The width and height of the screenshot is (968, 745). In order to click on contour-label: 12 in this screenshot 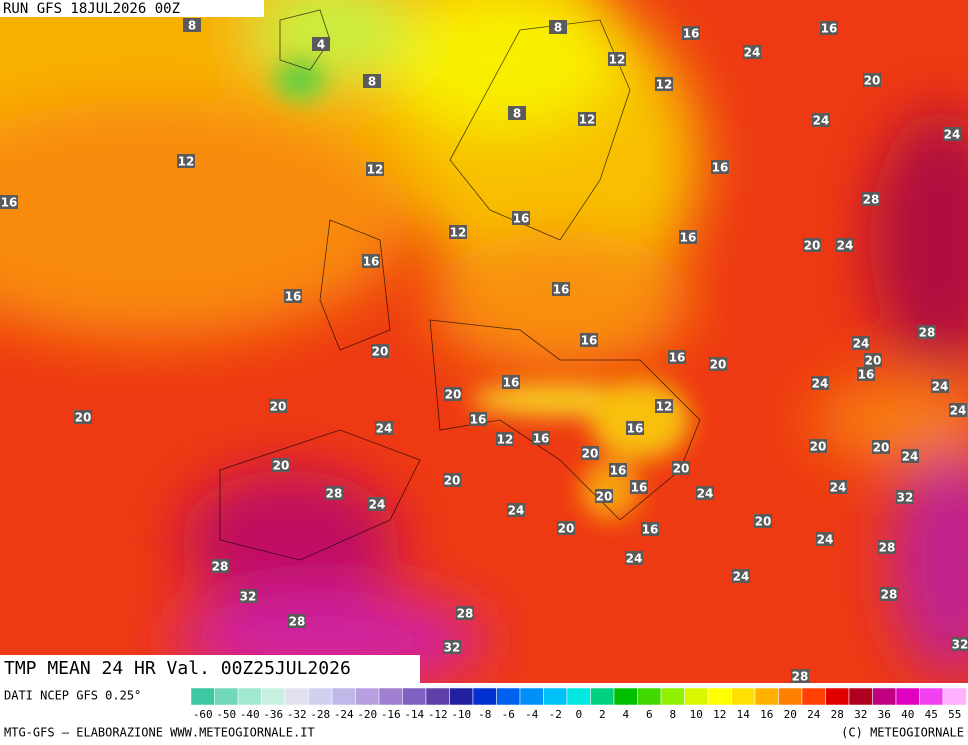, I will do `click(664, 85)`.